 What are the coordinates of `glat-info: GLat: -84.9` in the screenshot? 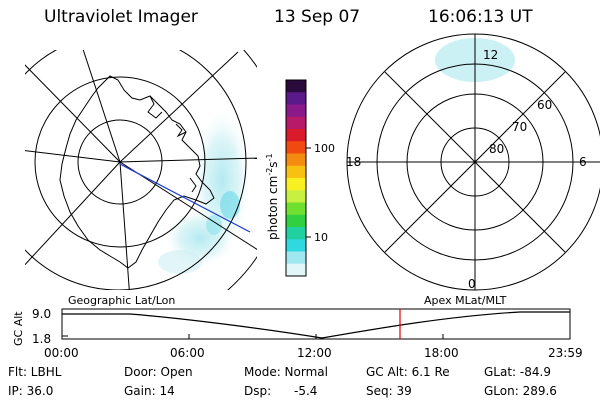 It's located at (517, 372).